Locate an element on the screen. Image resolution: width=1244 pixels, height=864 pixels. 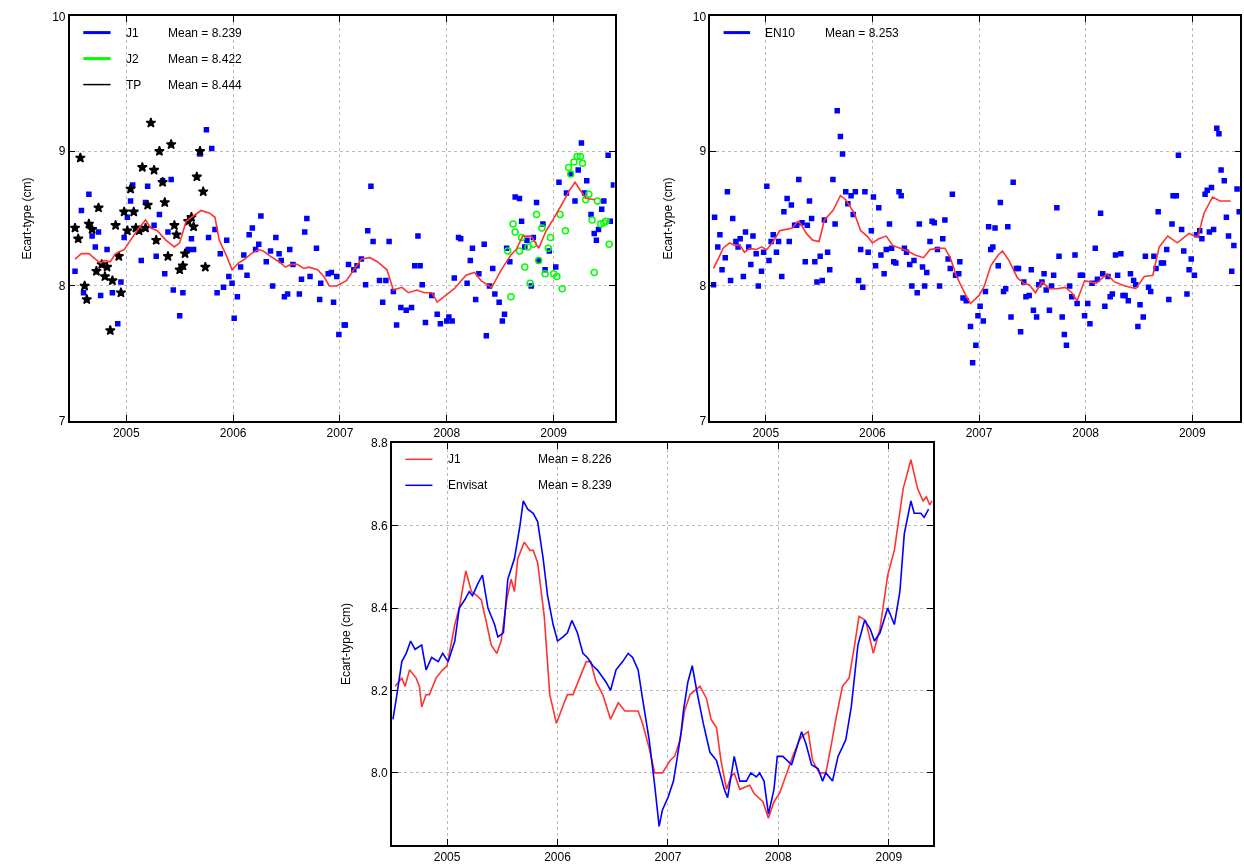
legend-label: J2 is located at coordinates (132, 59).